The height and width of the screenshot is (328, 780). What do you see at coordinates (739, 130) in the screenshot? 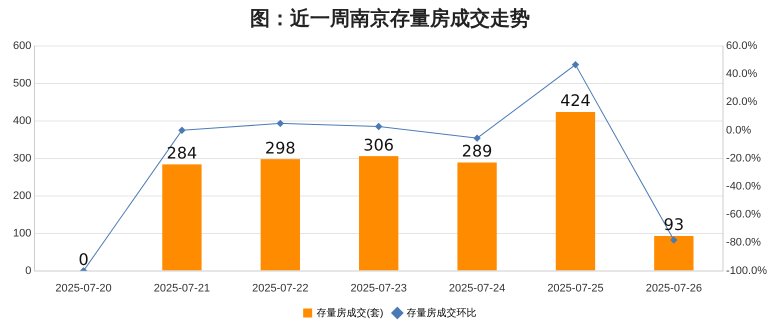
I see `y2-tick-label: 0.0%` at bounding box center [739, 130].